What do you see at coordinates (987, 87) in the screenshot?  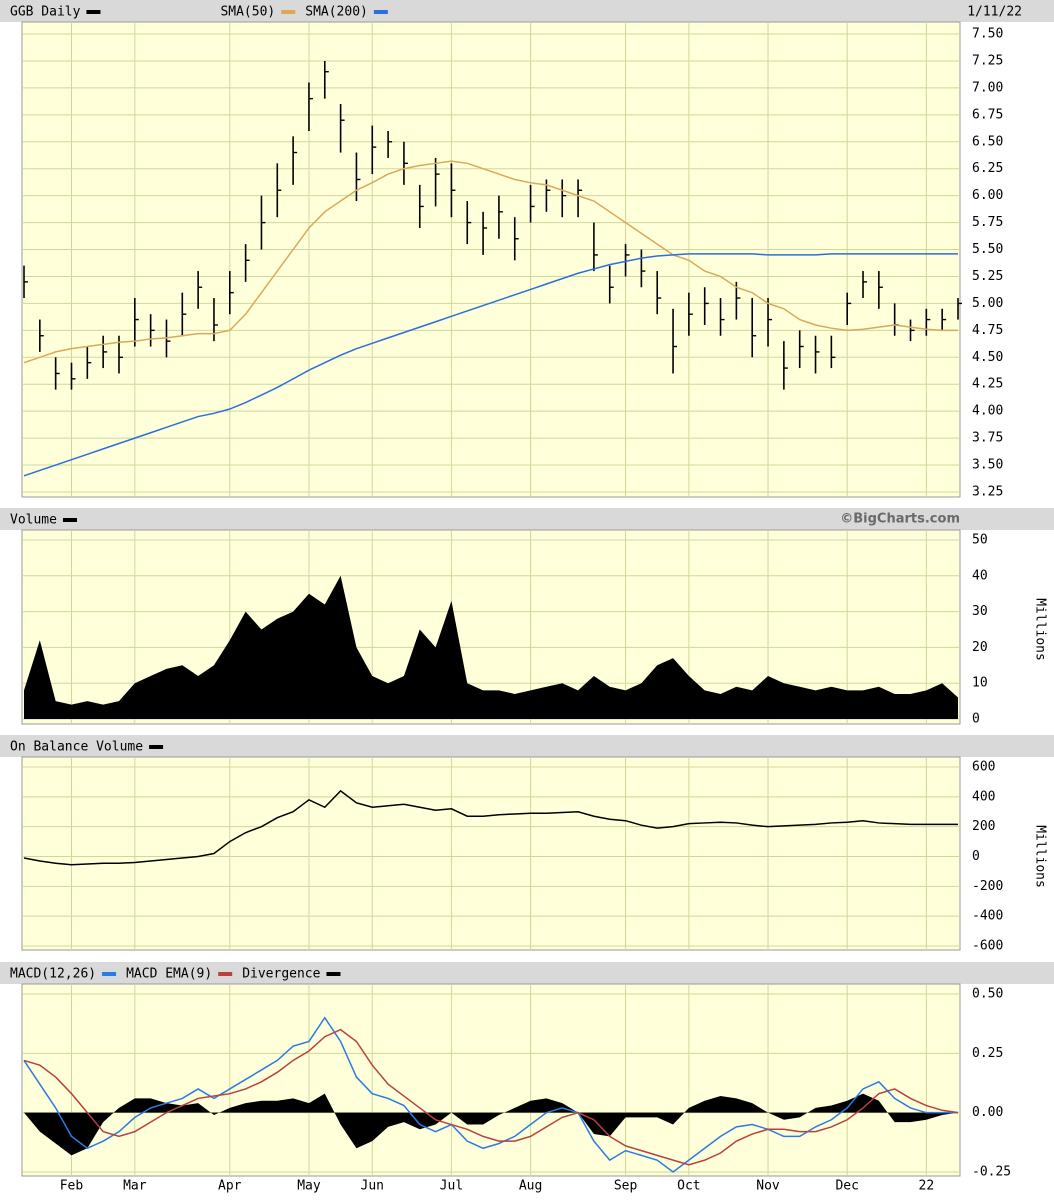 I see `y-tick-label: 7.00` at bounding box center [987, 87].